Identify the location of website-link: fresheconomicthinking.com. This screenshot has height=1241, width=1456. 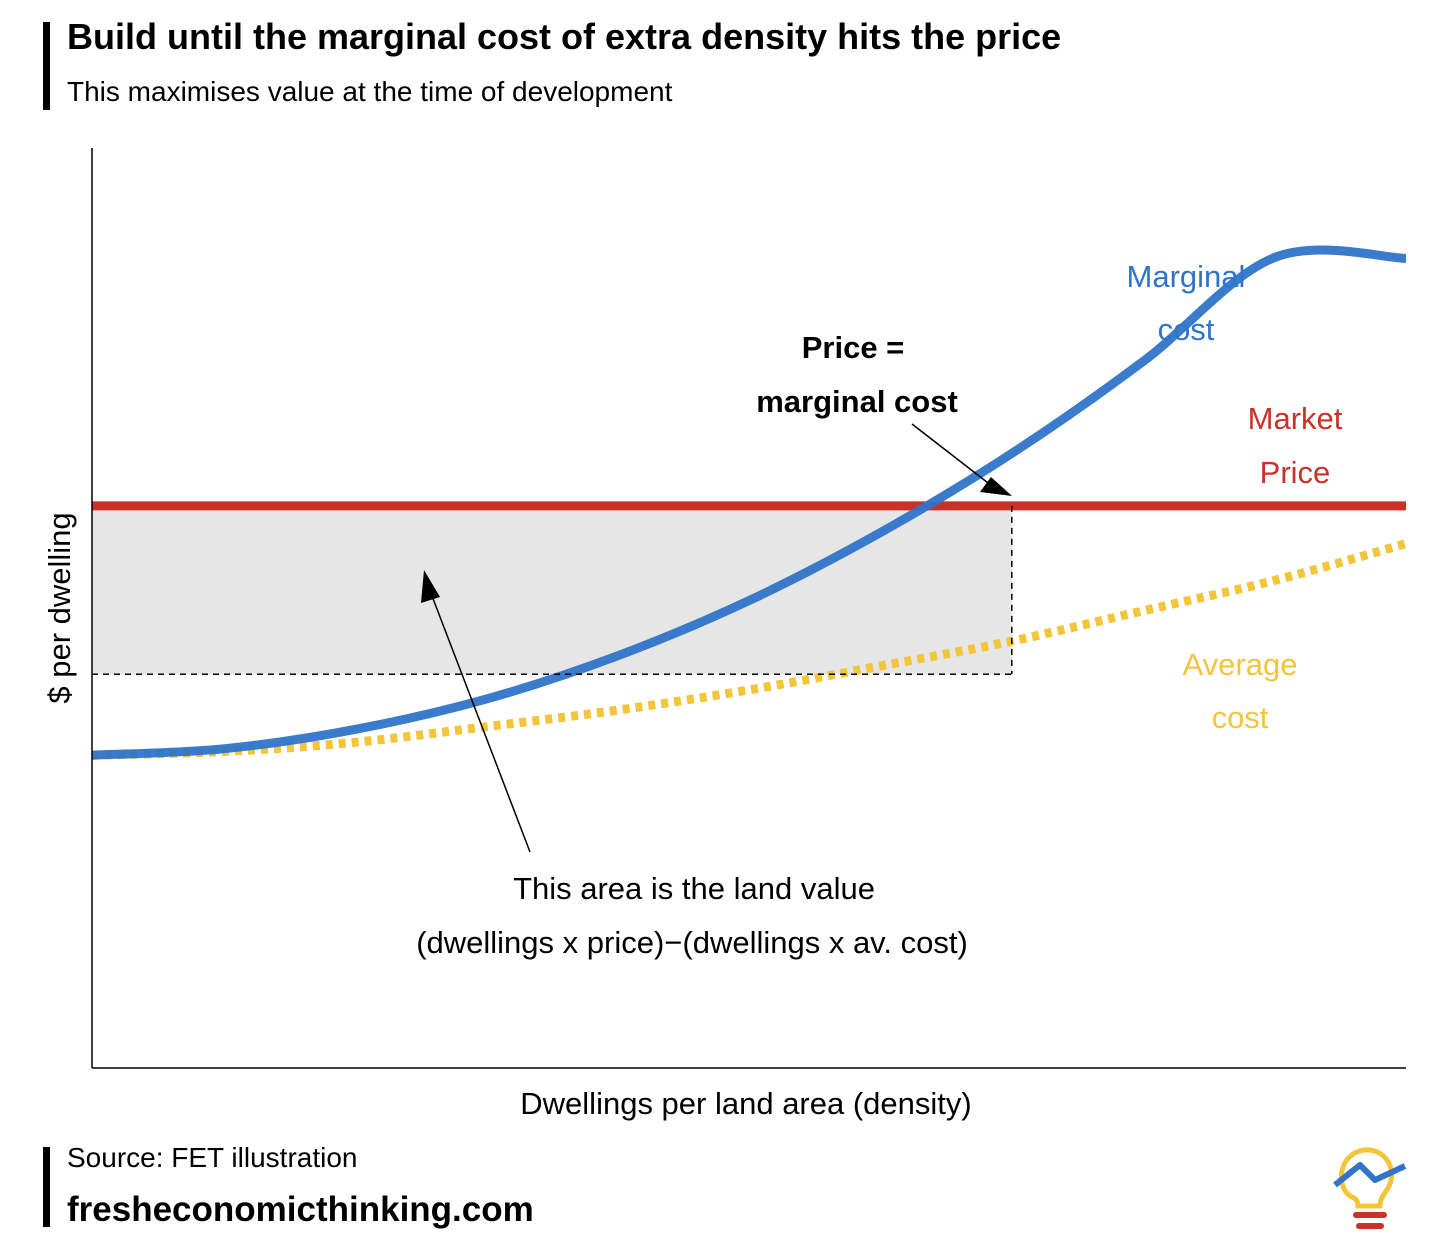
(300, 1209).